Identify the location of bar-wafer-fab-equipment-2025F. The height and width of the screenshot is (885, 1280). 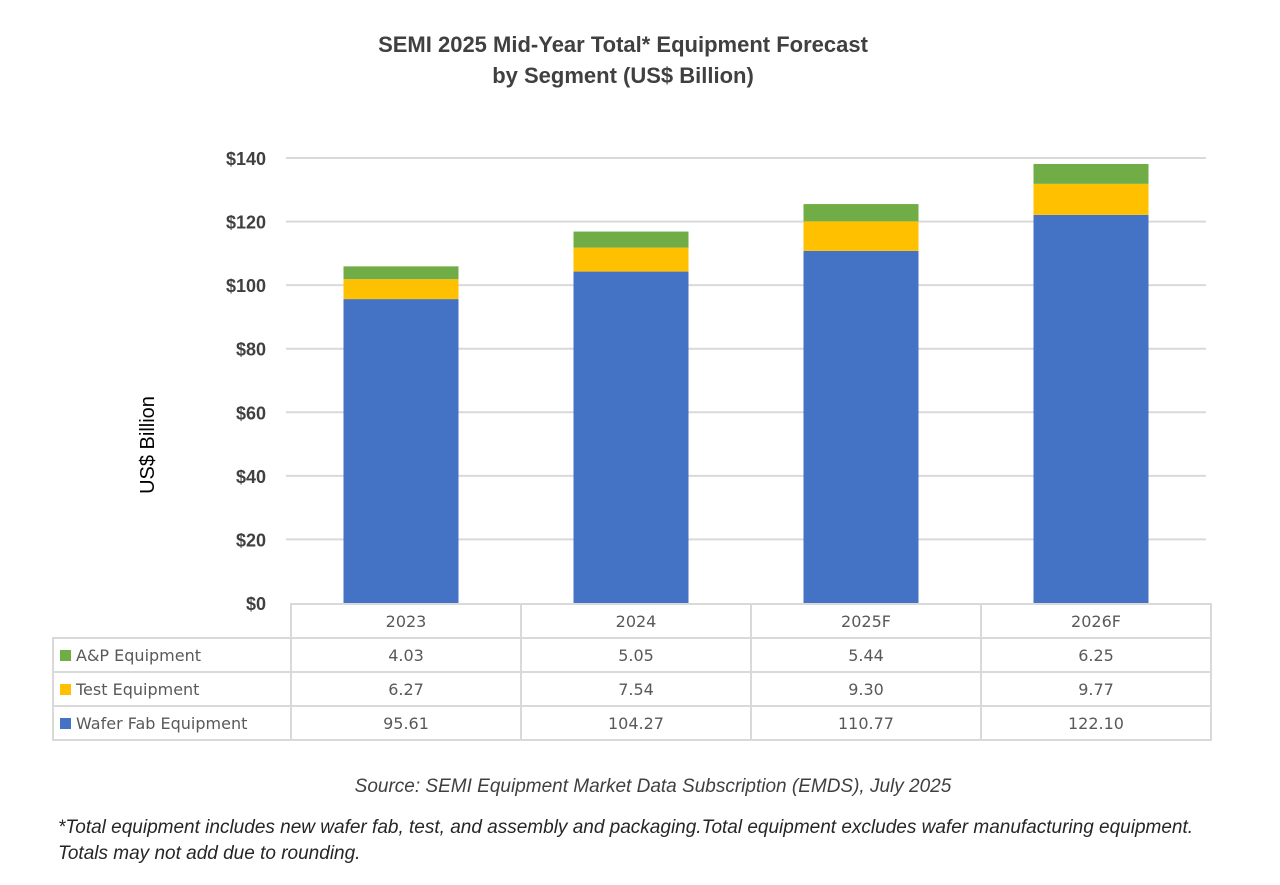
(861, 426).